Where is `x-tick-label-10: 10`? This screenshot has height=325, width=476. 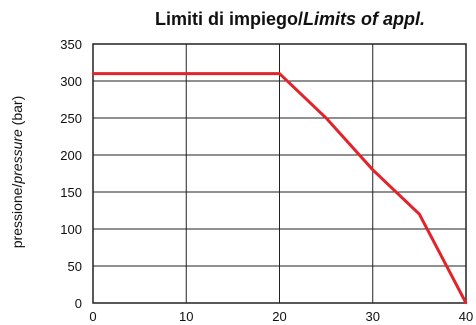
x-tick-label-10: 10 is located at coordinates (186, 316).